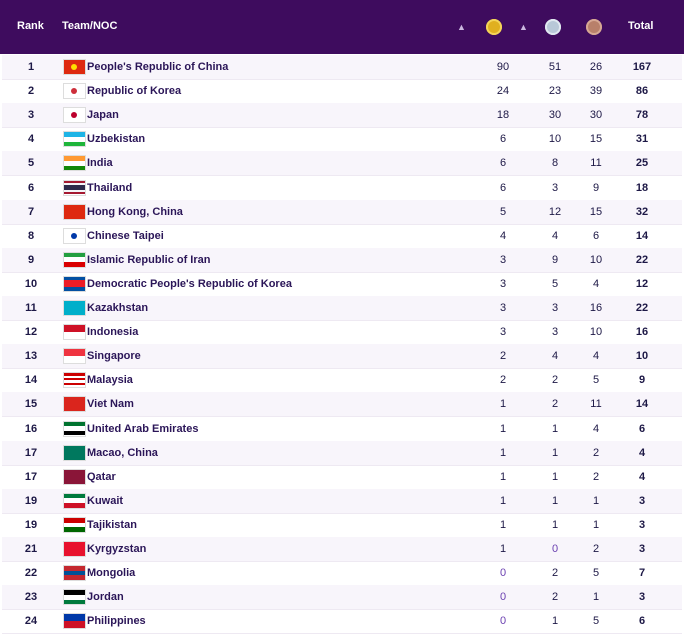  I want to click on table-row: 11 Kazakhstan 3 3 16 22, so click(342, 308).